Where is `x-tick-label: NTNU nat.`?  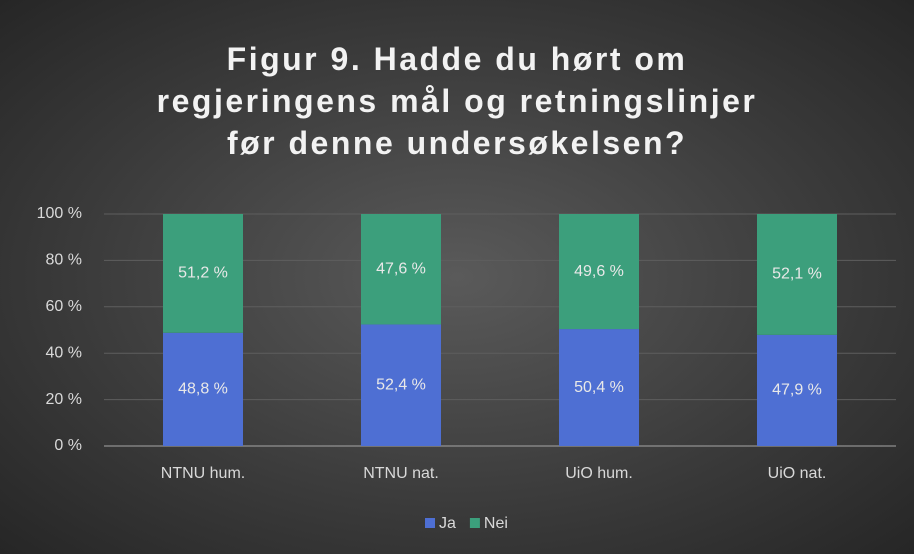 x-tick-label: NTNU nat. is located at coordinates (401, 473).